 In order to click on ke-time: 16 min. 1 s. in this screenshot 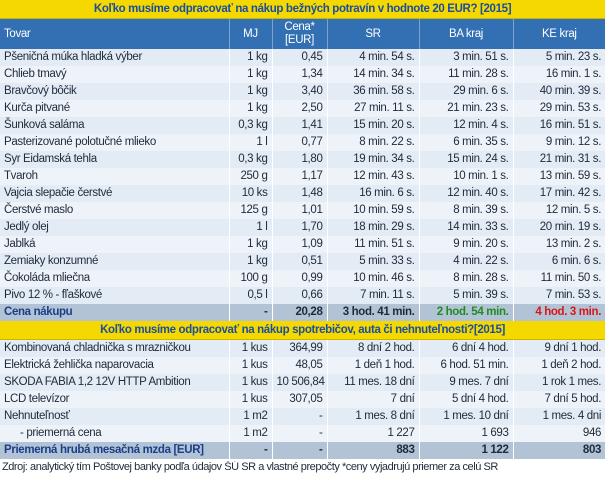, I will do `click(559, 74)`.